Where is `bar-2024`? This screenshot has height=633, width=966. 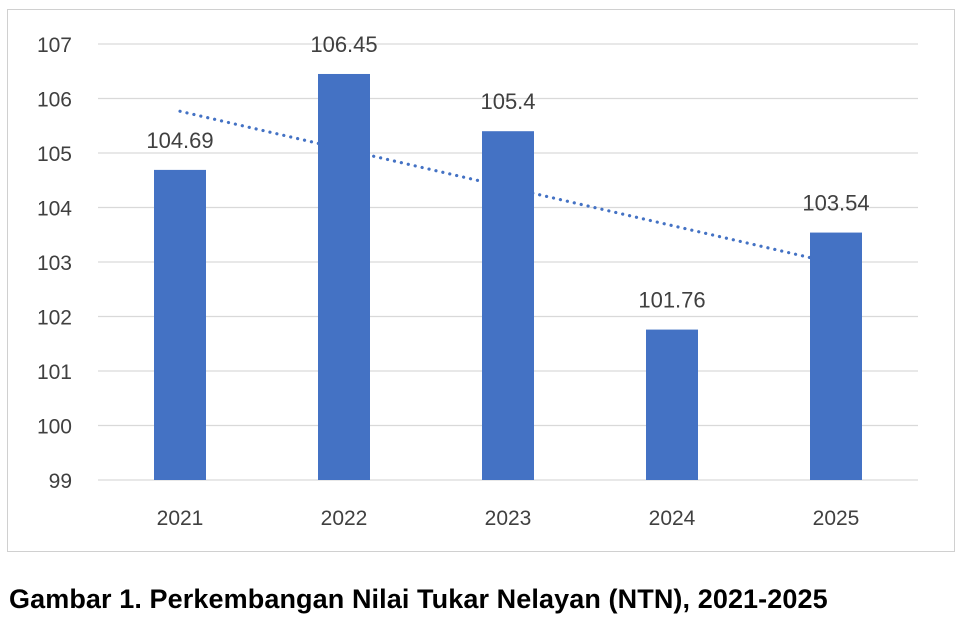 bar-2024 is located at coordinates (672, 404).